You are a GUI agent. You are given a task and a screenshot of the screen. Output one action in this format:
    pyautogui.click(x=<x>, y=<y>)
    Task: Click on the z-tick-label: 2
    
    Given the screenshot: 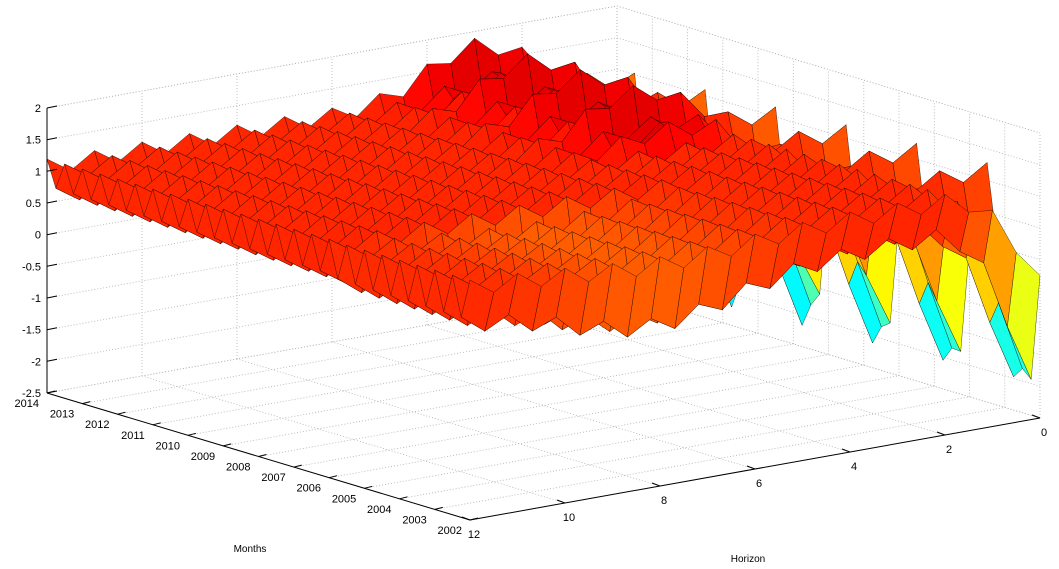 What is the action you would take?
    pyautogui.click(x=38, y=109)
    